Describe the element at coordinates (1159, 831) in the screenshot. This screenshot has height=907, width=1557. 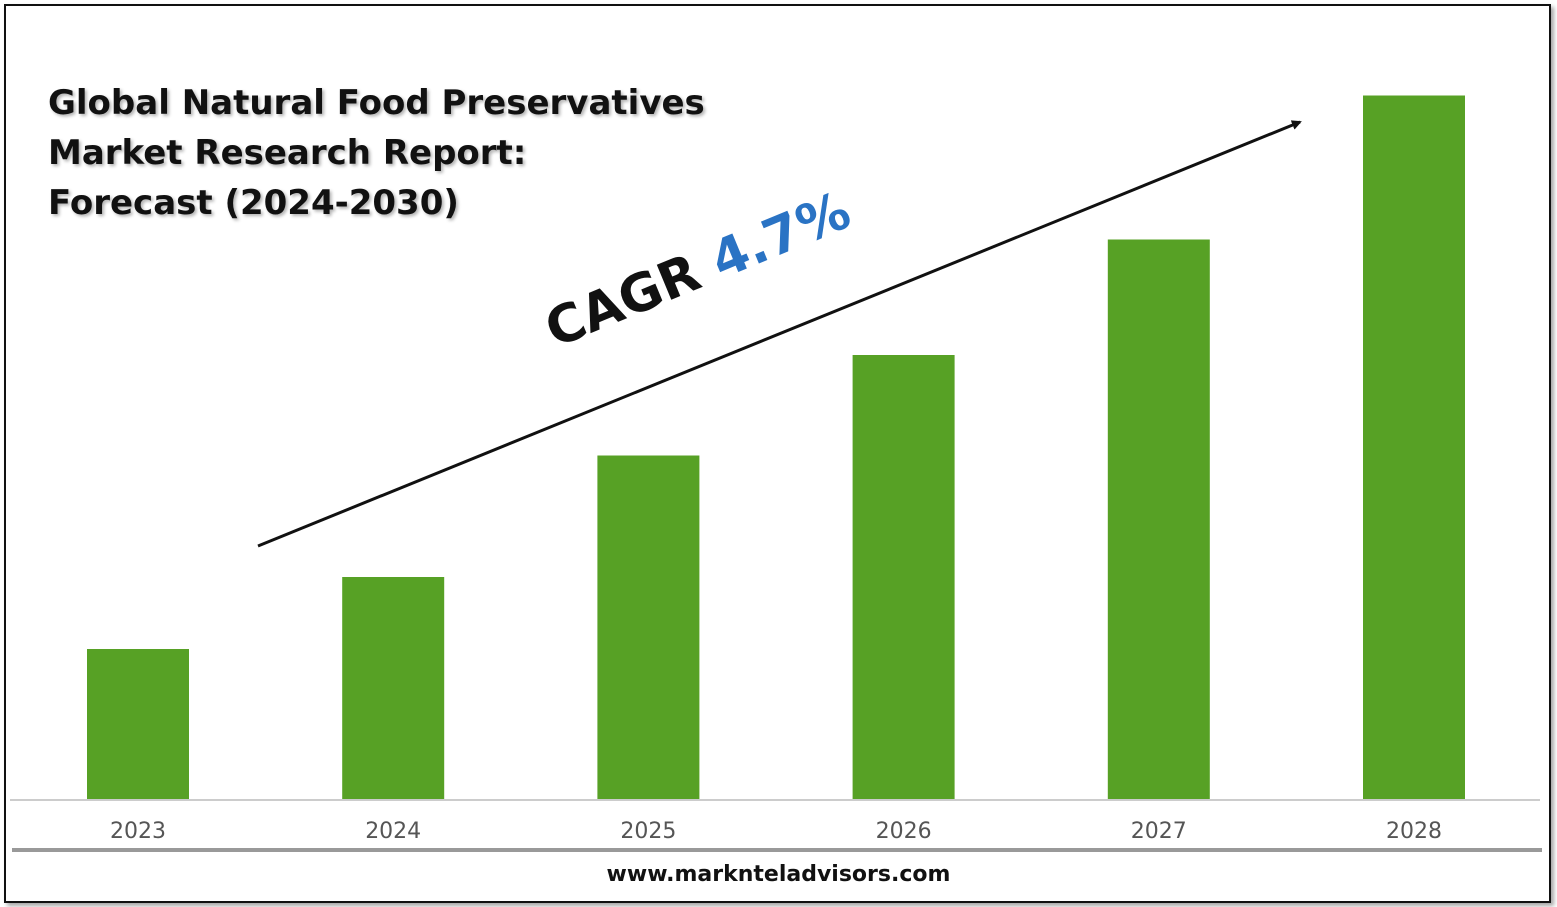
I see `x-tick-label-2027: 2027` at that location.